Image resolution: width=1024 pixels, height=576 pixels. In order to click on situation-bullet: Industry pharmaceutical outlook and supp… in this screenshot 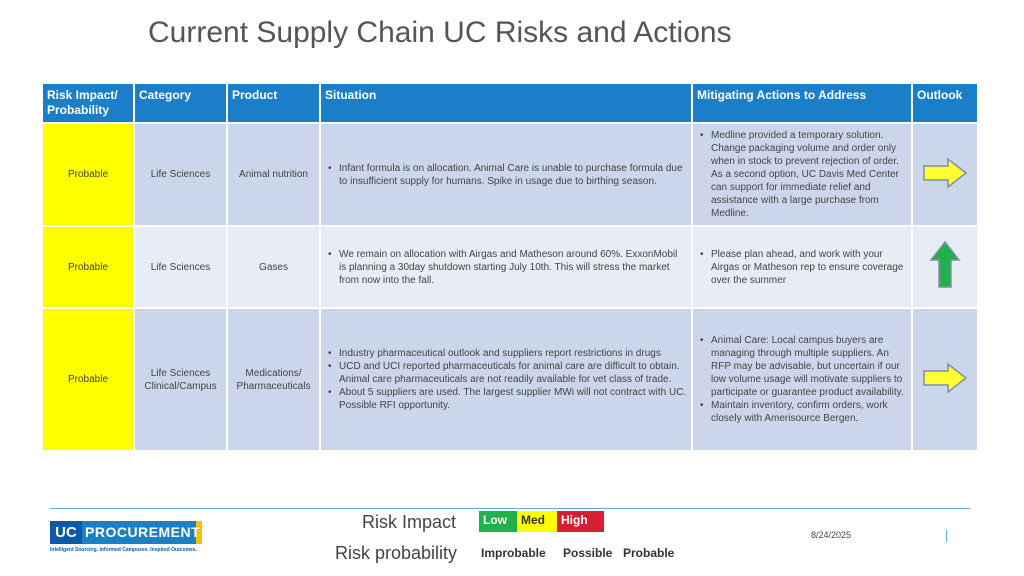, I will do `click(506, 353)`.